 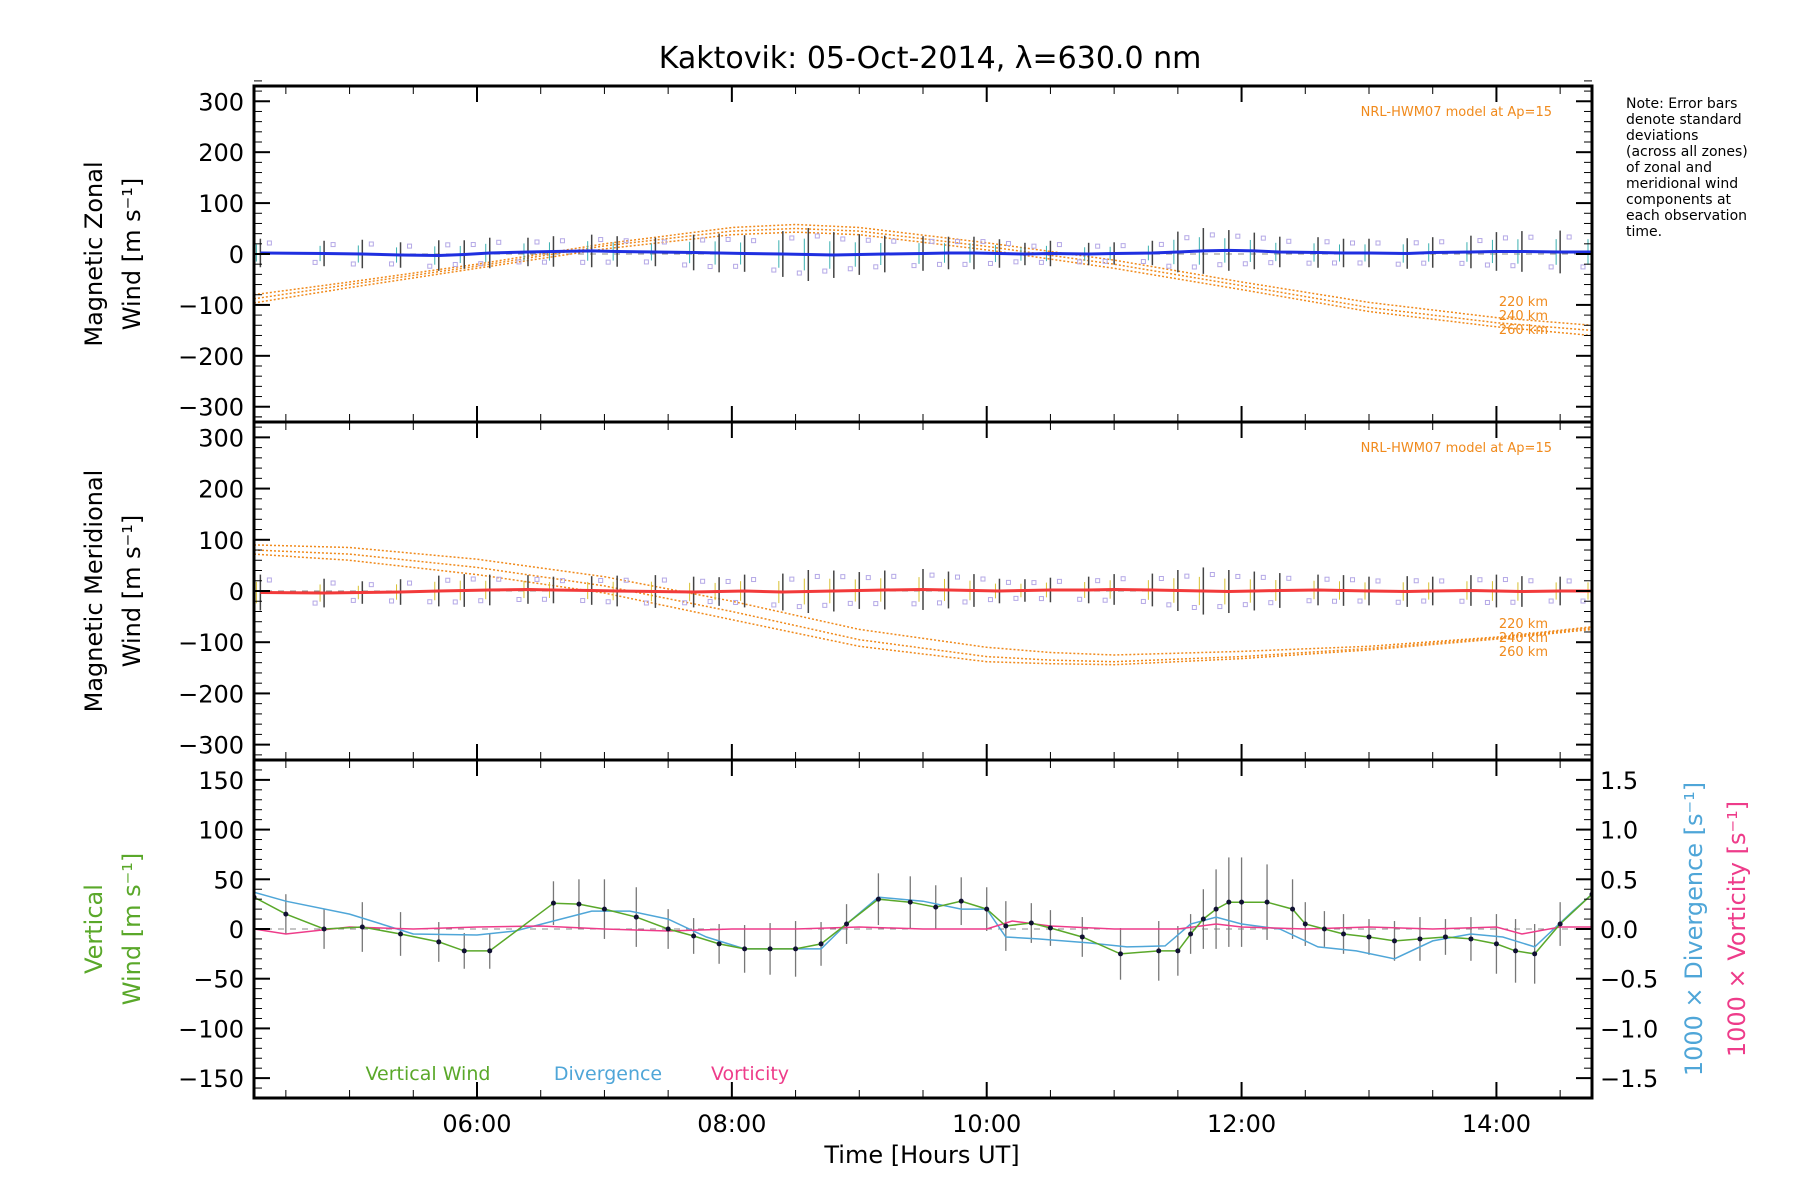 What do you see at coordinates (1687, 152) in the screenshot?
I see `note-line: (across all zones)` at bounding box center [1687, 152].